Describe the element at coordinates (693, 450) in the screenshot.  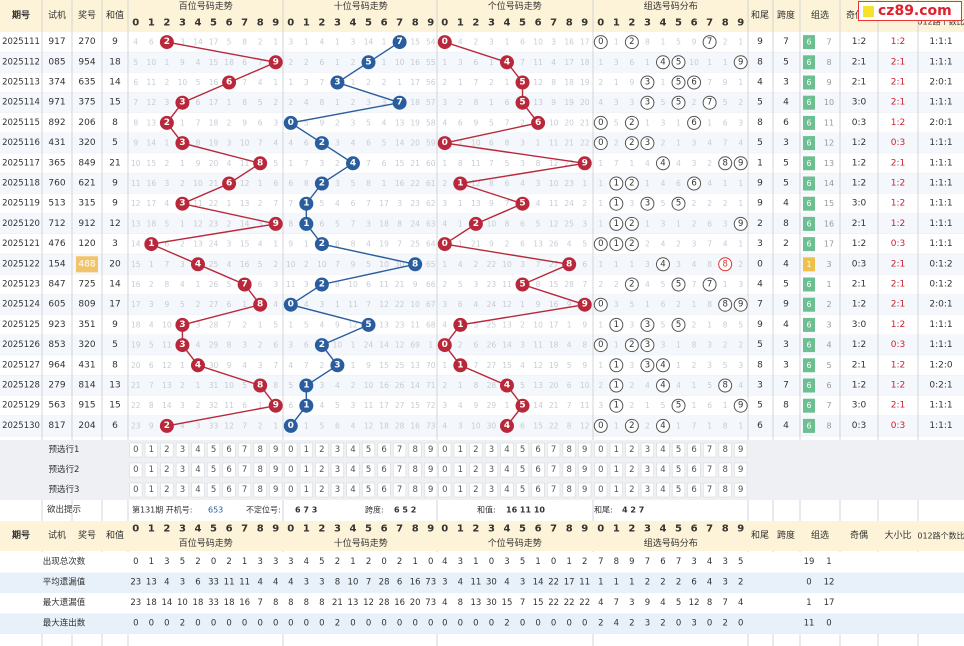
I see `preselect-digit: 6` at that location.